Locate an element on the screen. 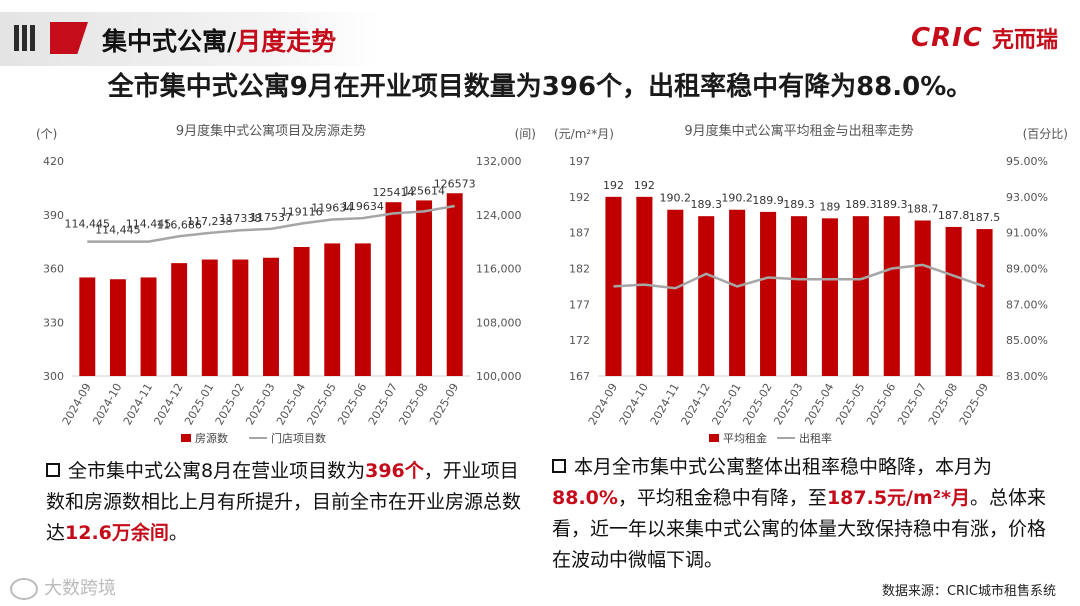 The width and height of the screenshot is (1080, 606). data-label: 188.7 is located at coordinates (923, 208).